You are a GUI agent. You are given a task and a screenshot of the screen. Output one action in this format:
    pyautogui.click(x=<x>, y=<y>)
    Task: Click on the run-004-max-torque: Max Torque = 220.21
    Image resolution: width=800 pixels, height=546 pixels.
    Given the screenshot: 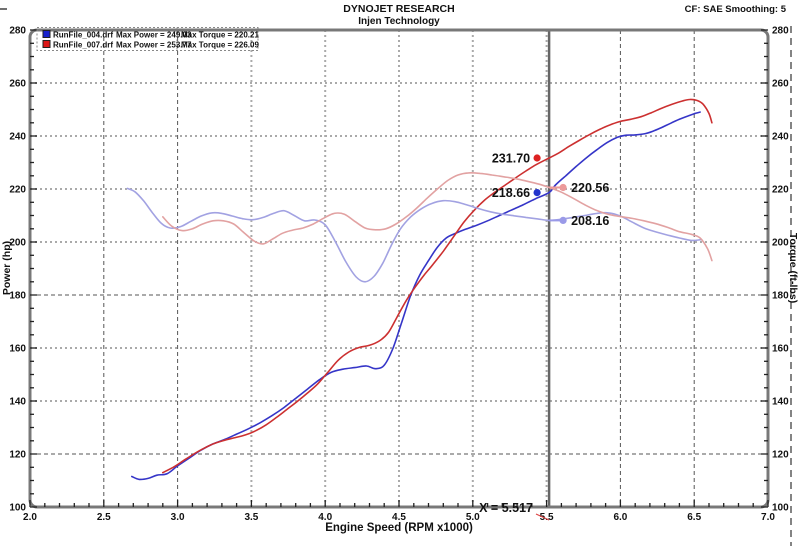 What is the action you would take?
    pyautogui.click(x=220, y=35)
    